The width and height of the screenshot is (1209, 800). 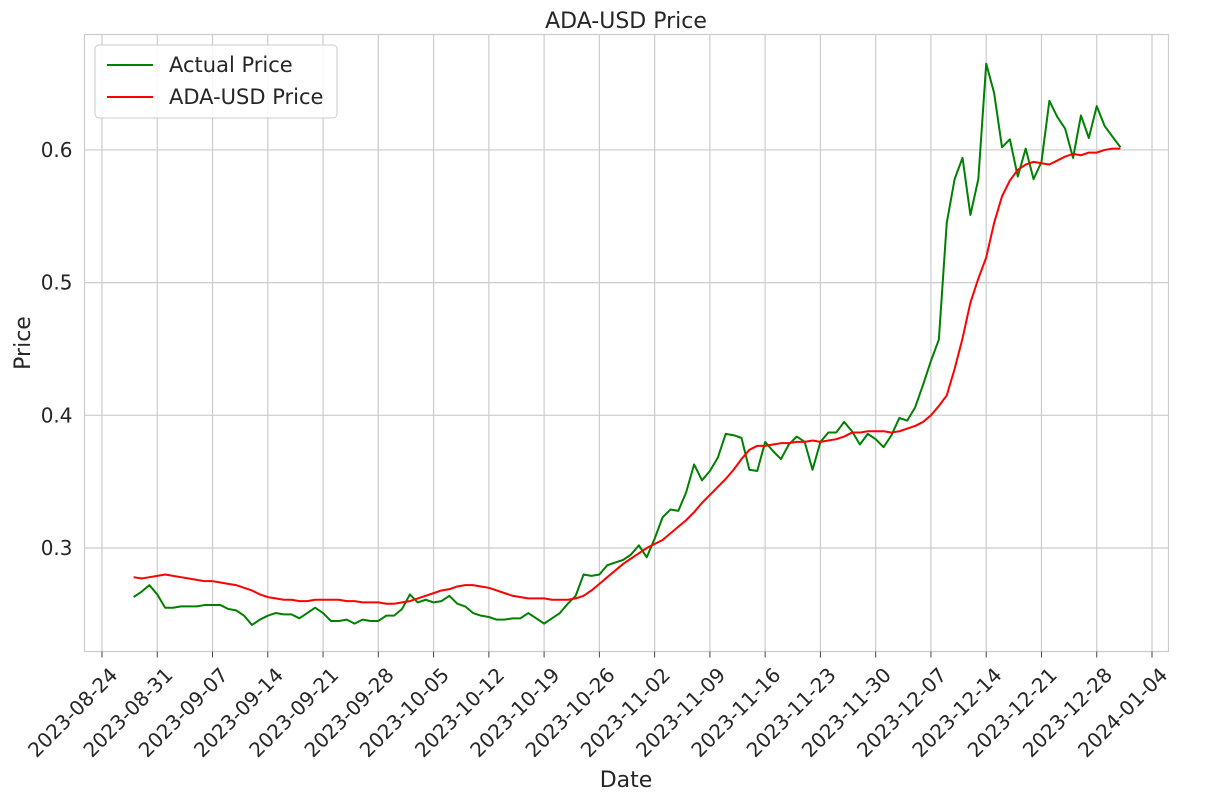 I want to click on legend-label-ada-usd-price: ADA-USD Price, so click(x=246, y=97).